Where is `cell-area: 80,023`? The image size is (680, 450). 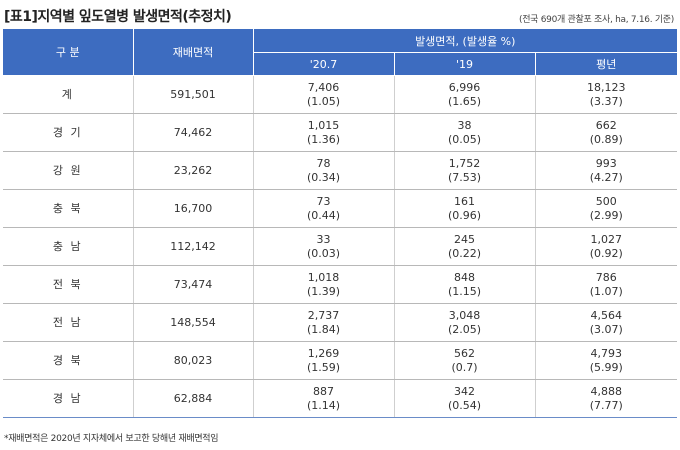
cell-area: 80,023 is located at coordinates (193, 360).